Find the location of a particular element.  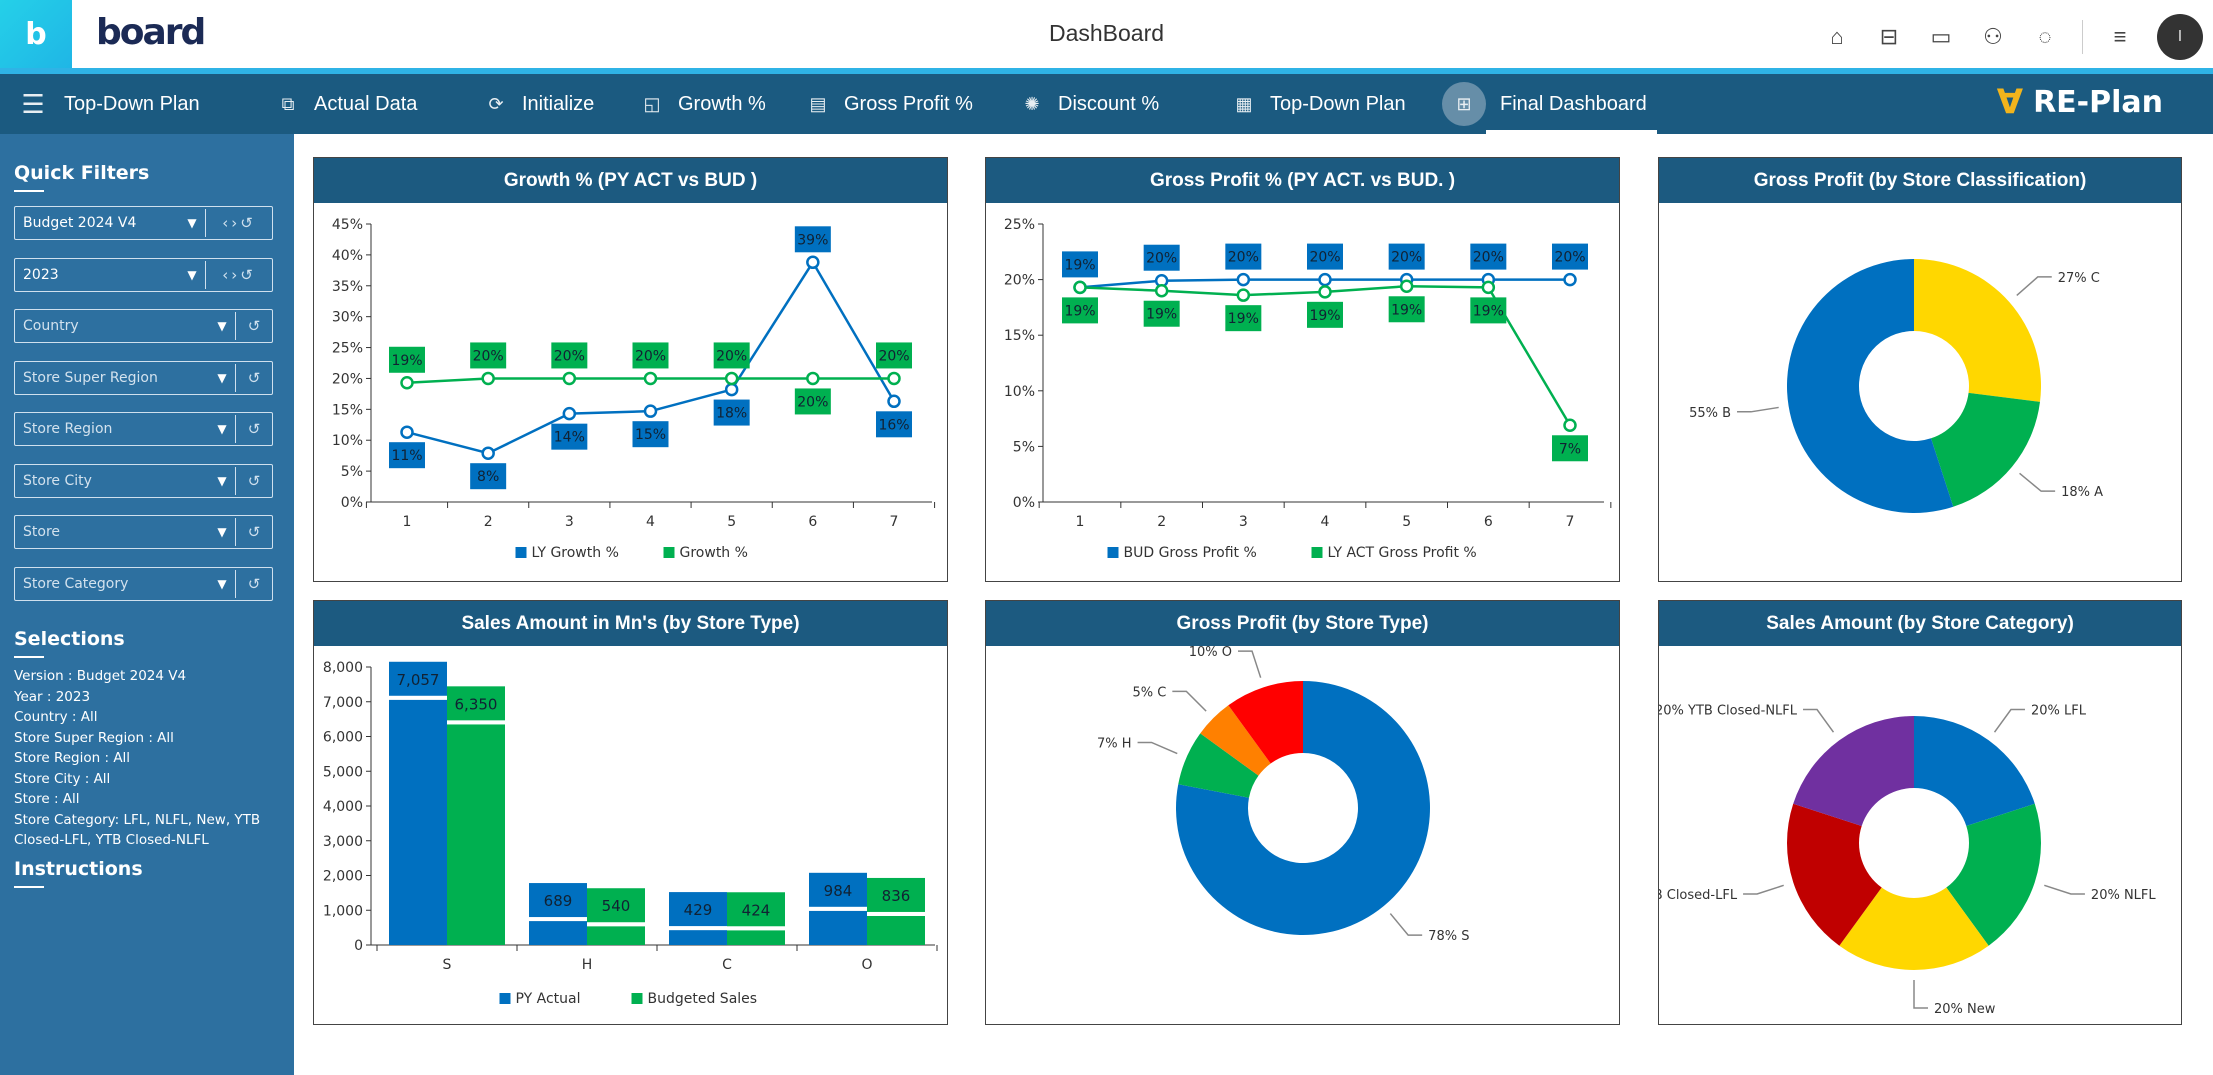

filter-store-city: Store City ▼ ↺ is located at coordinates (143, 480).